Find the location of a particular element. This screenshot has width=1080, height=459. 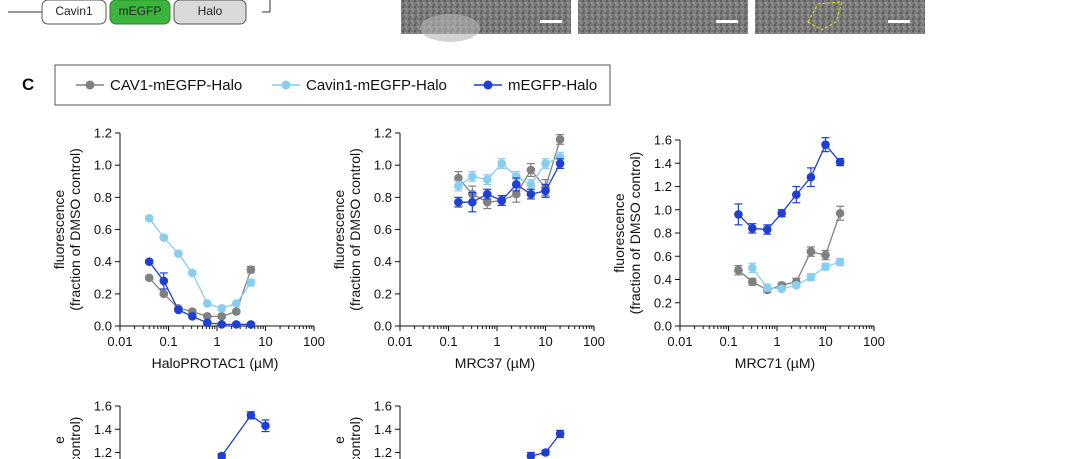

series-cav1-megfp-halo is located at coordinates (789, 250).